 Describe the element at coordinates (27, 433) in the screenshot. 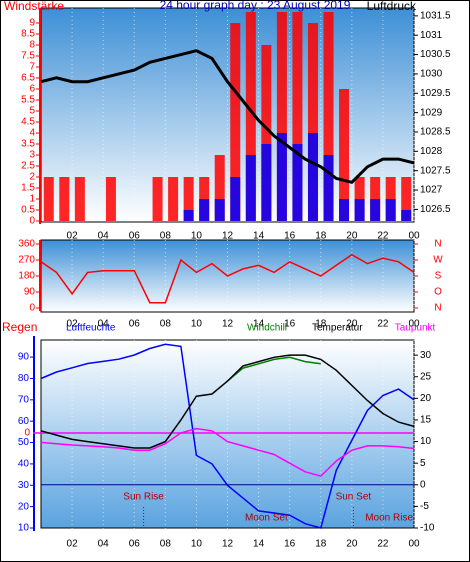

I see `rain-tick-label: 0` at that location.